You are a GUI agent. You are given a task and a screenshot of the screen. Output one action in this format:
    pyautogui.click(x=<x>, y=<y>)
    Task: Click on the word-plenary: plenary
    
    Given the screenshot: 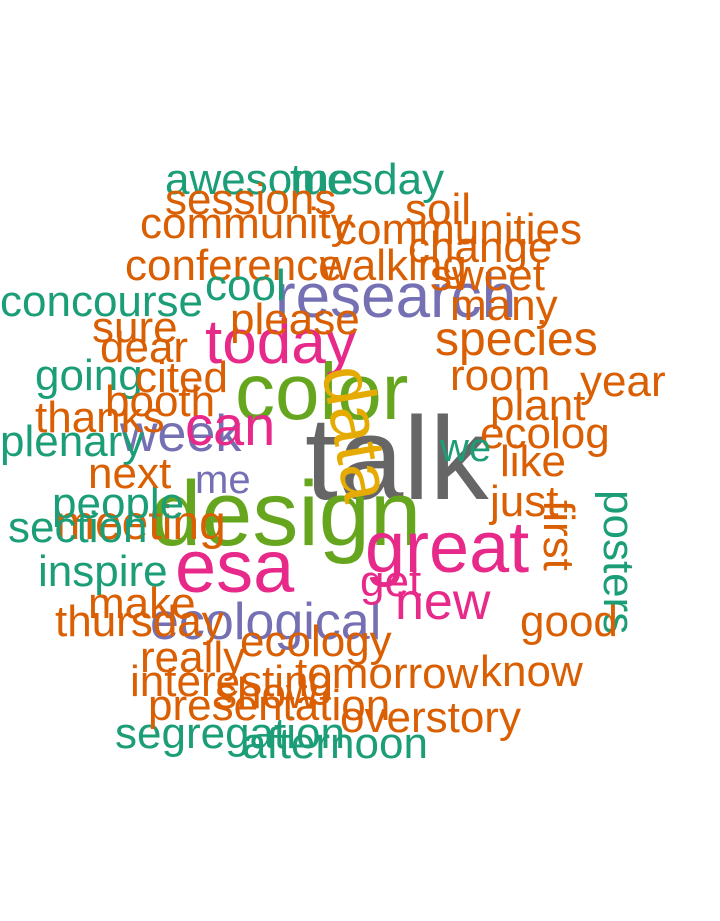 What is the action you would take?
    pyautogui.click(x=72, y=441)
    